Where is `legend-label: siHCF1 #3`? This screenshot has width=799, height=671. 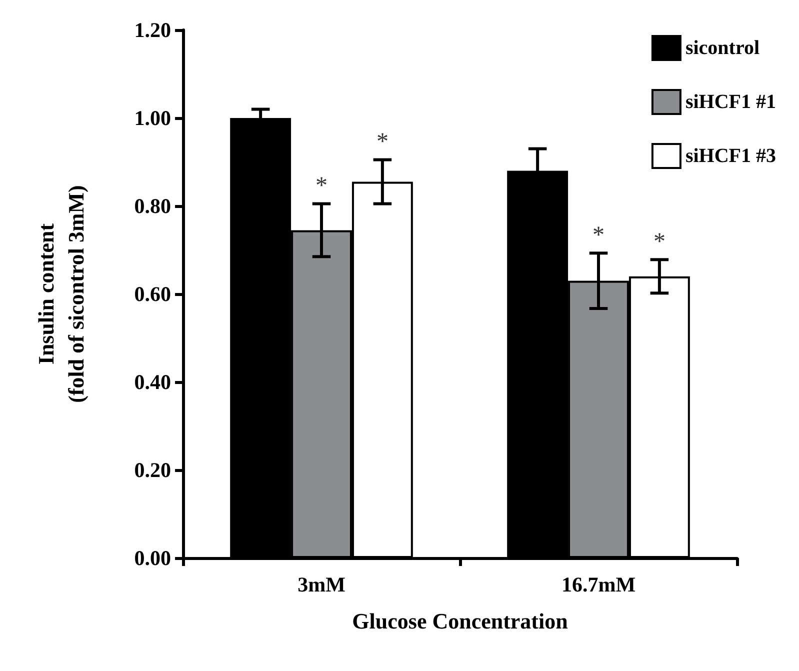
legend-label: siHCF1 #3 is located at coordinates (730, 156).